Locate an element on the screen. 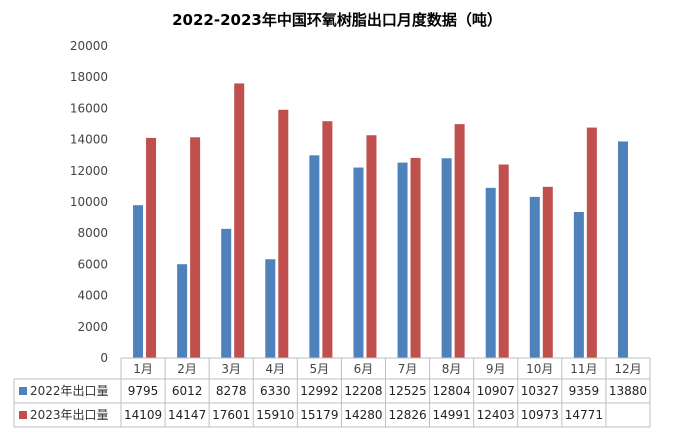  y-tick-label: 16000 is located at coordinates (89, 108).